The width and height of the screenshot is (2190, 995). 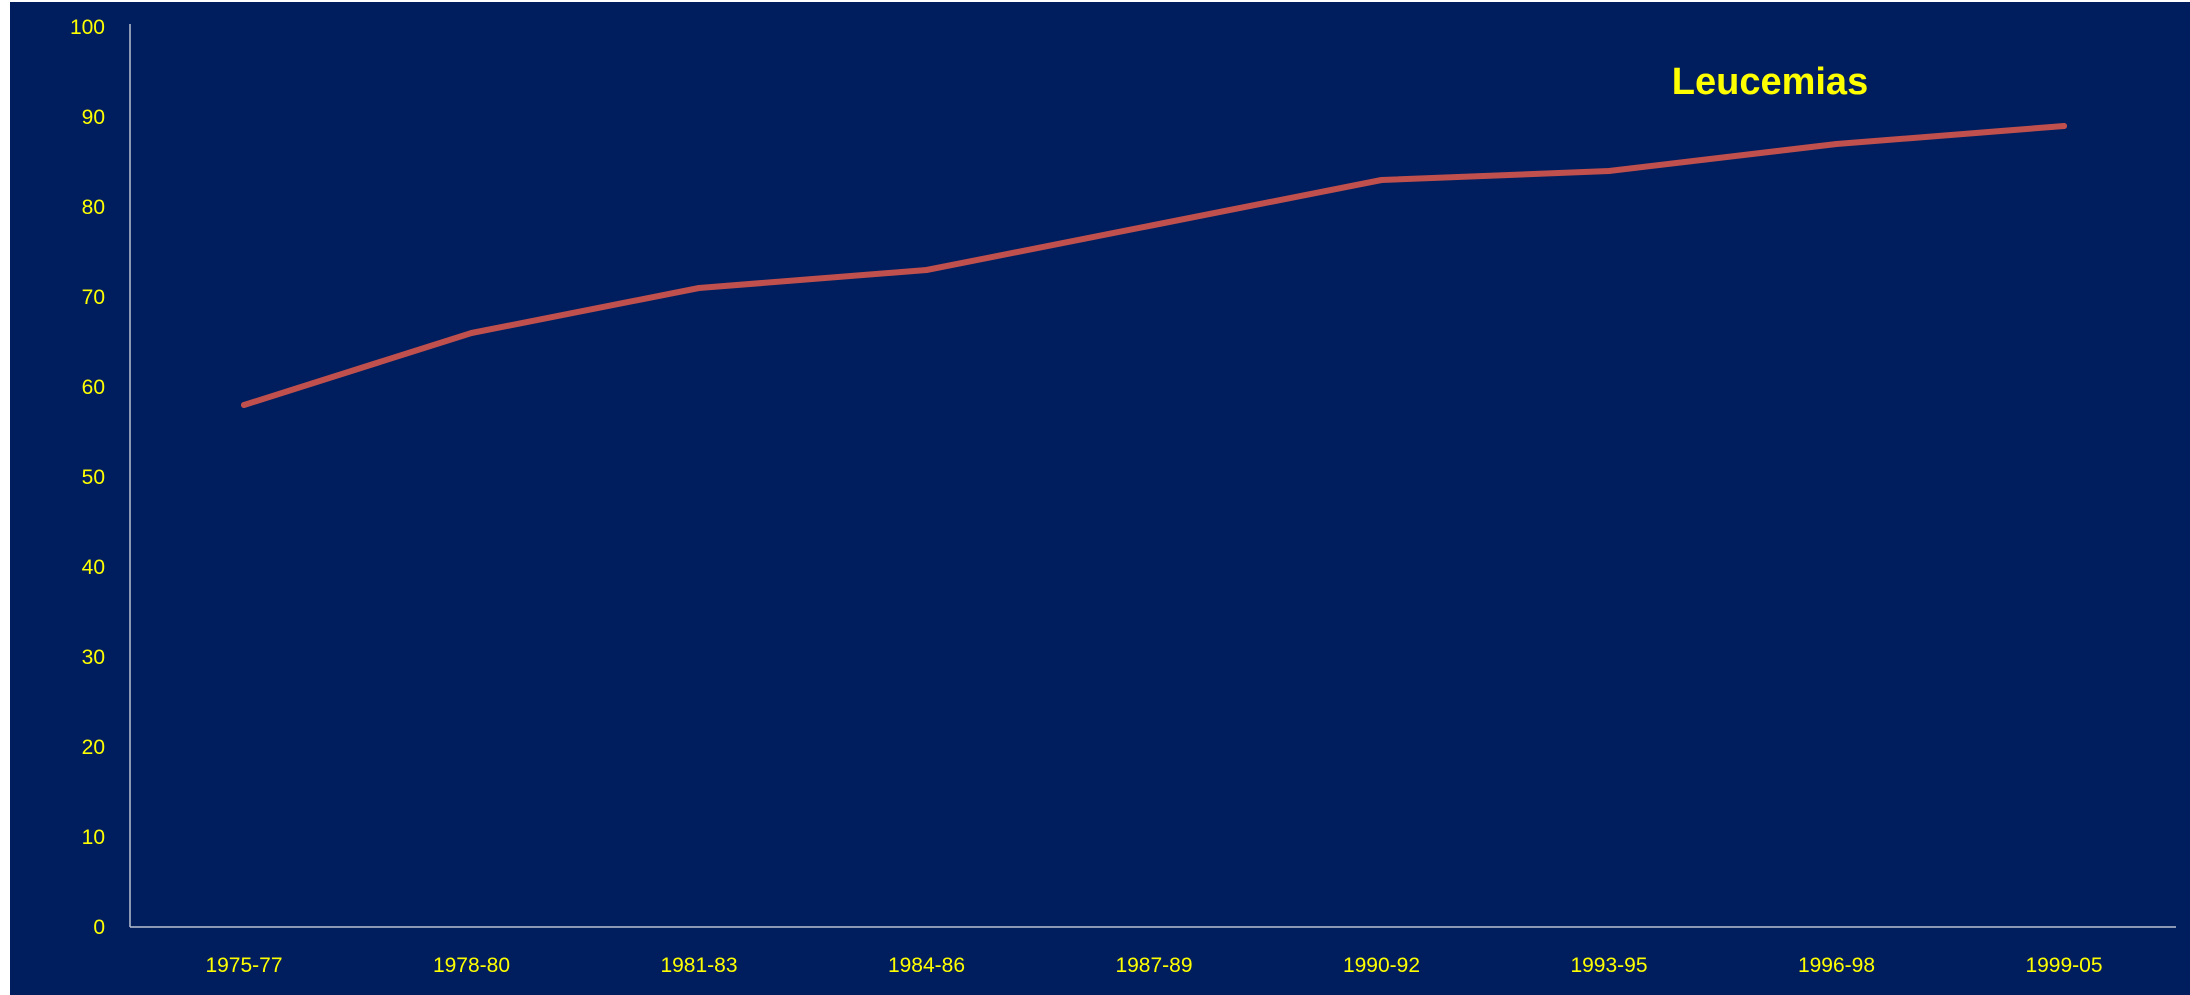 What do you see at coordinates (1608, 965) in the screenshot?
I see `x-tick-label: 1993-95` at bounding box center [1608, 965].